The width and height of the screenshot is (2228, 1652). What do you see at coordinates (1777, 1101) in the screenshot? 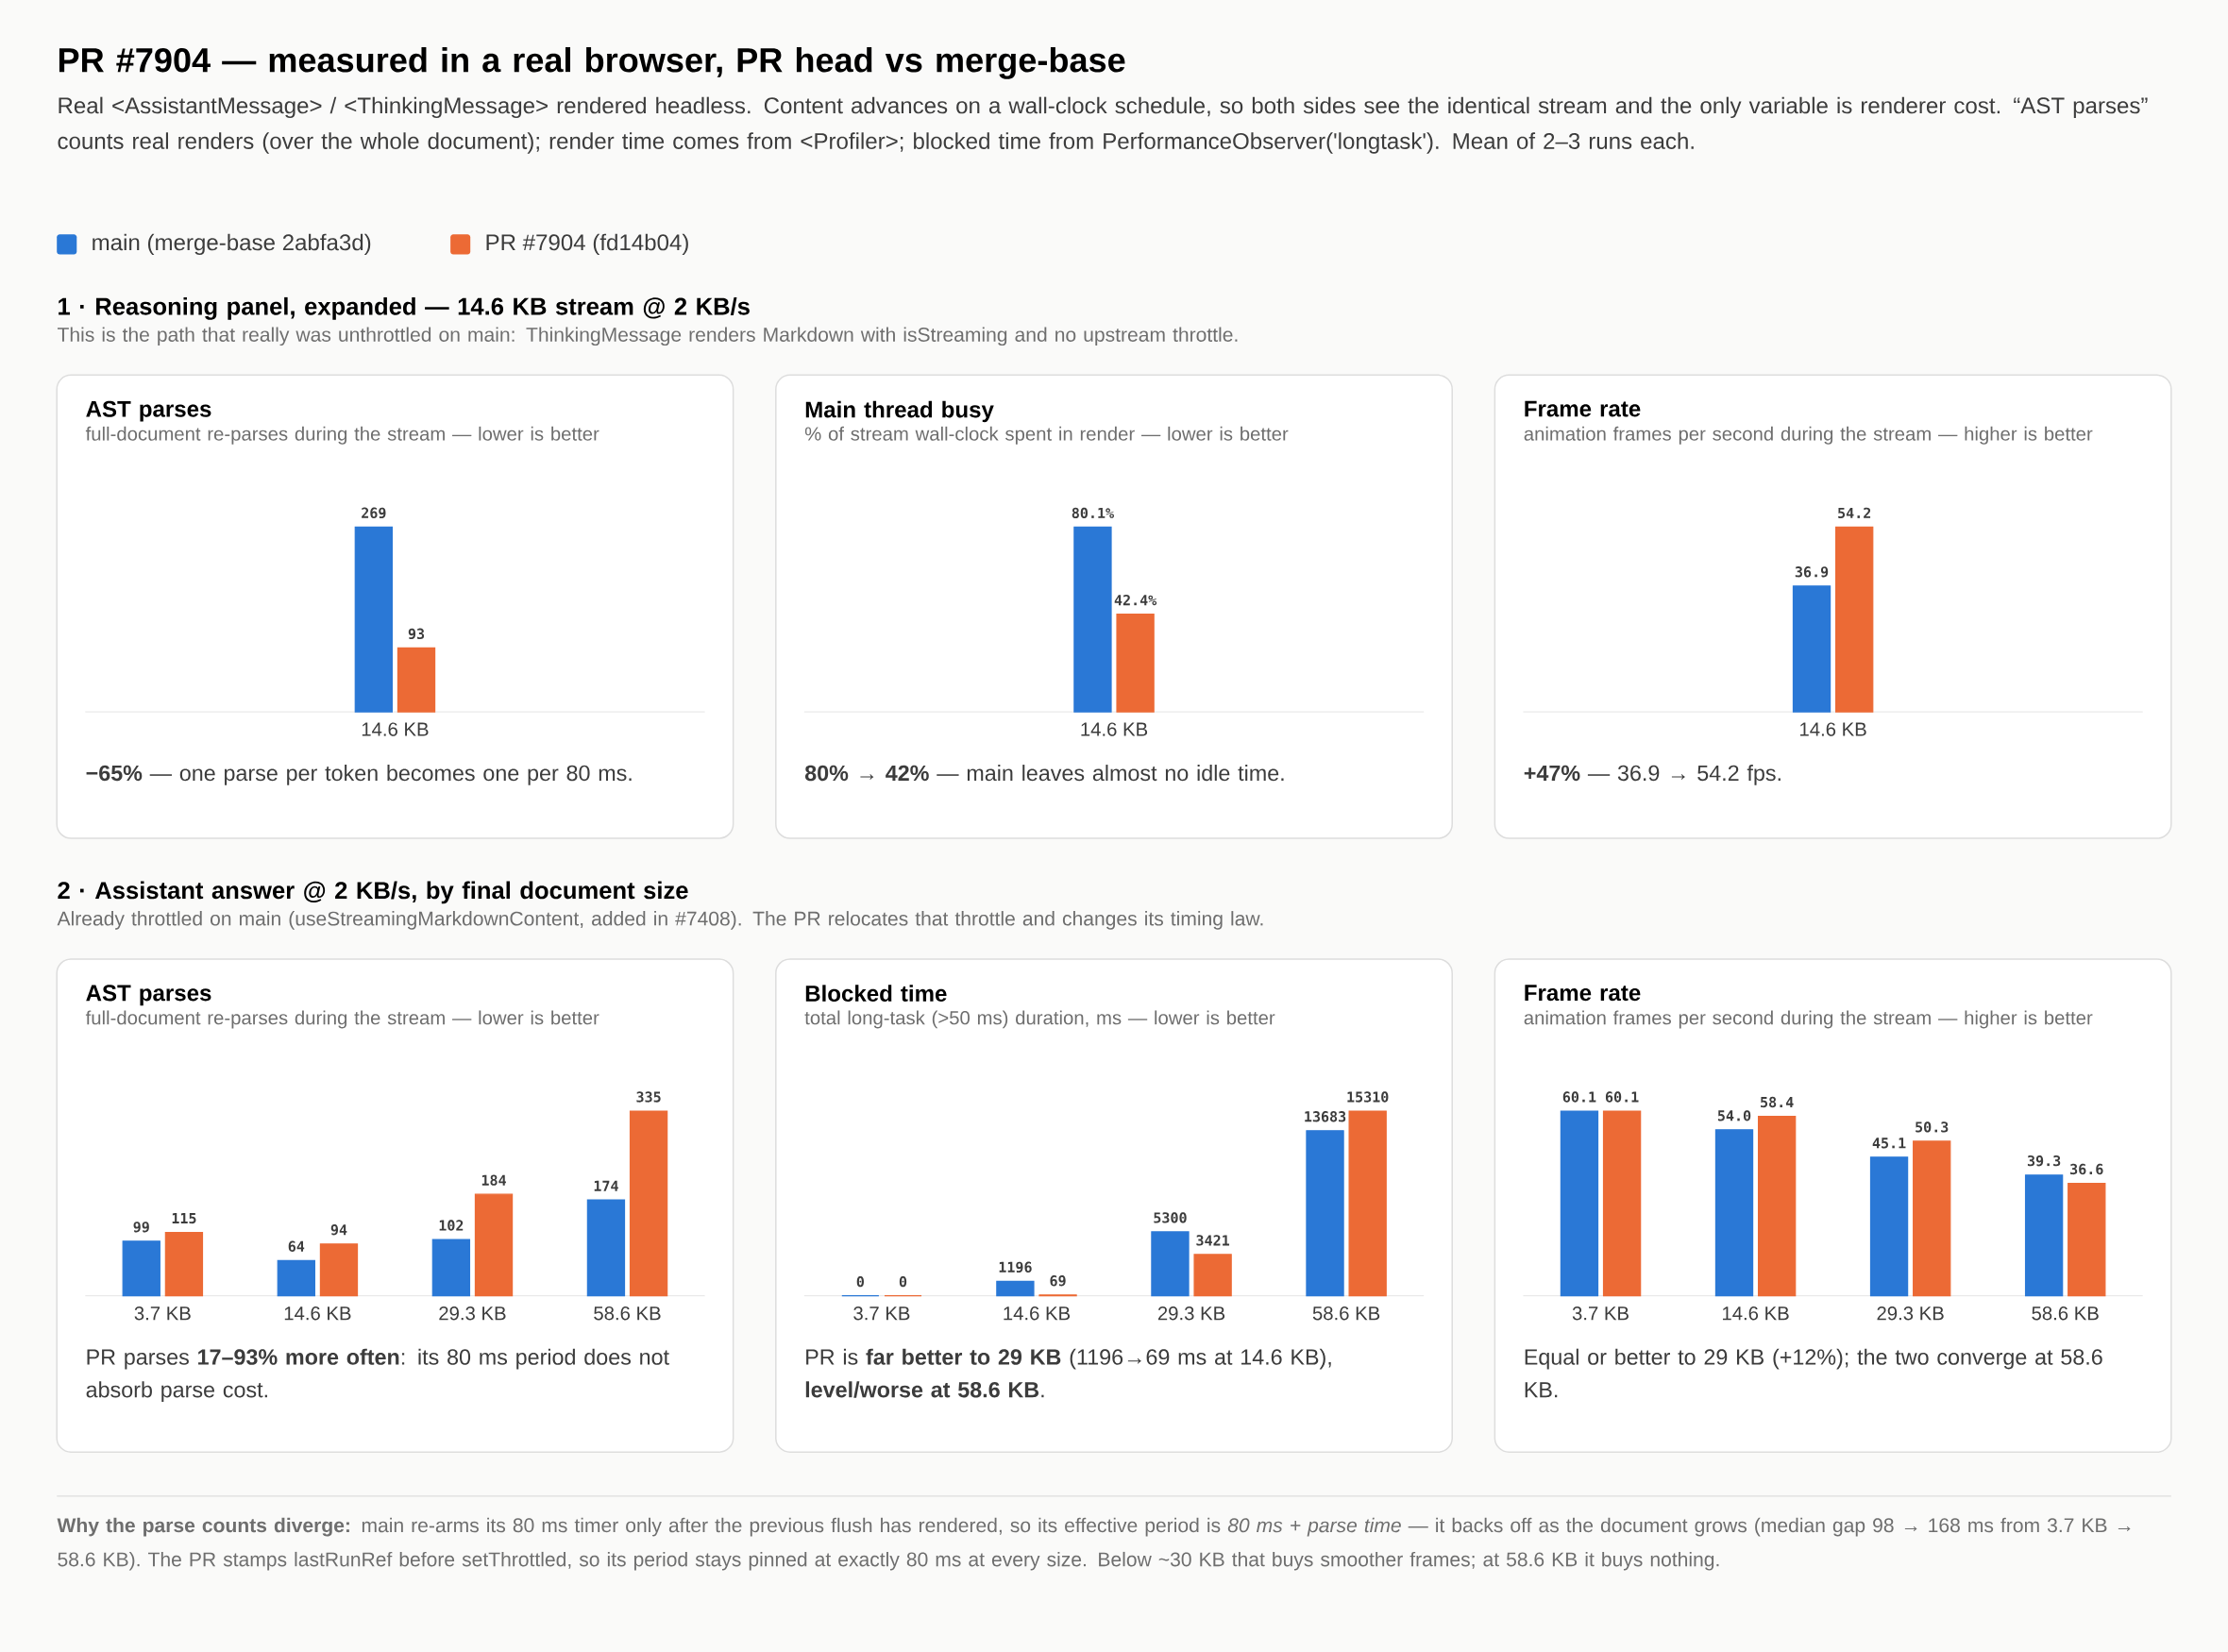
I see `data-label: 58.4` at bounding box center [1777, 1101].